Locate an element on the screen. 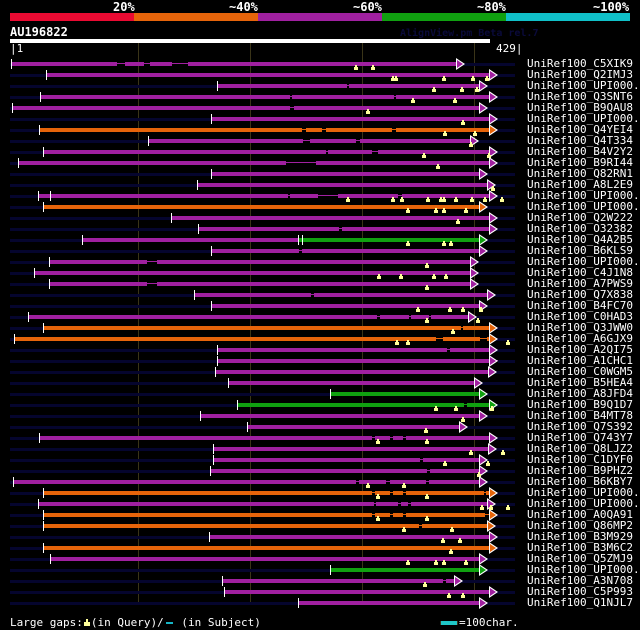  hit-row: UniRef100_C1DYF0 is located at coordinates (320, 459).